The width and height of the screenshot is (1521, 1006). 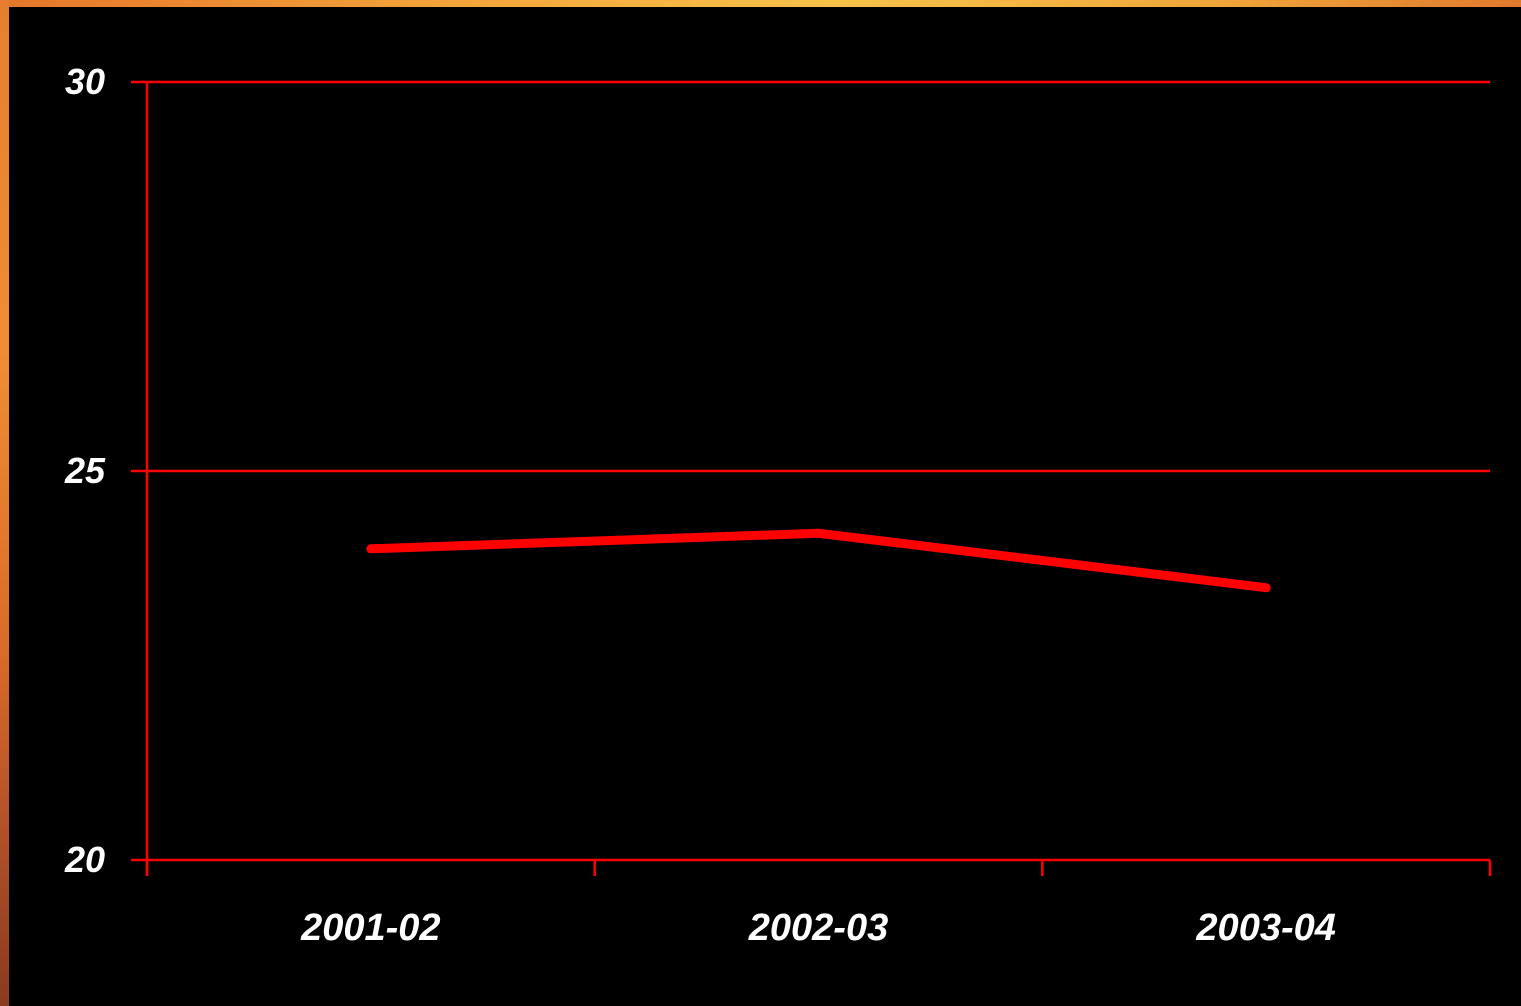 What do you see at coordinates (760, 3) in the screenshot?
I see `background-edge-top` at bounding box center [760, 3].